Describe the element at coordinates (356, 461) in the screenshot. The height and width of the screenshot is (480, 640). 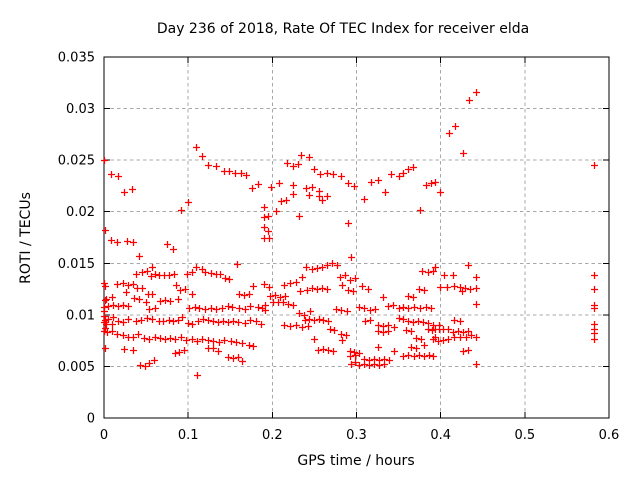
I see `x-axis-label: GPS time / hours` at that location.